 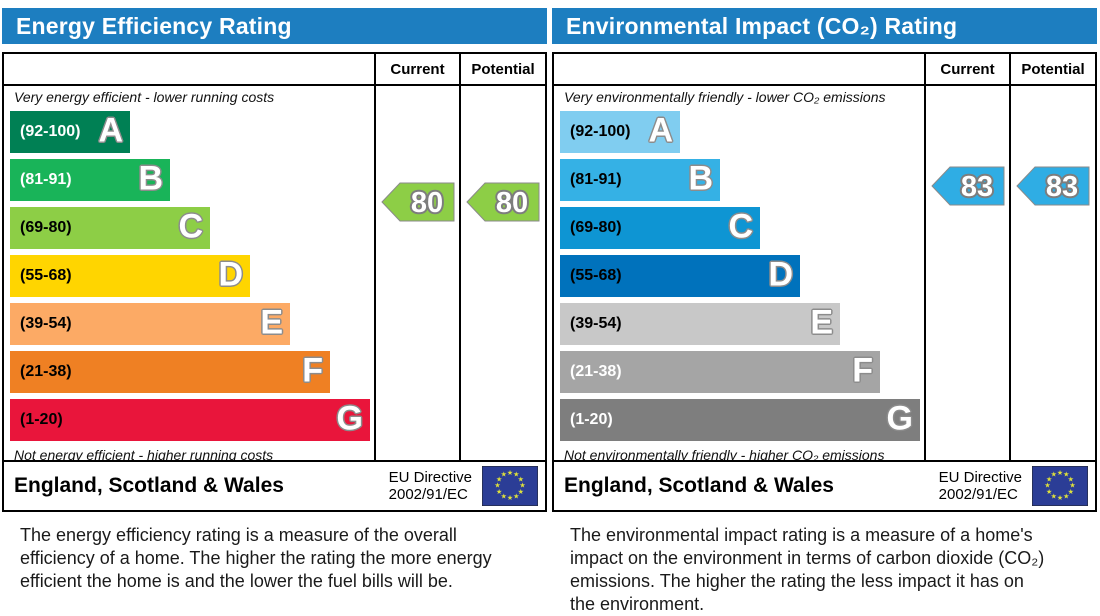 I want to click on band-a: (92-100) A, so click(x=620, y=132).